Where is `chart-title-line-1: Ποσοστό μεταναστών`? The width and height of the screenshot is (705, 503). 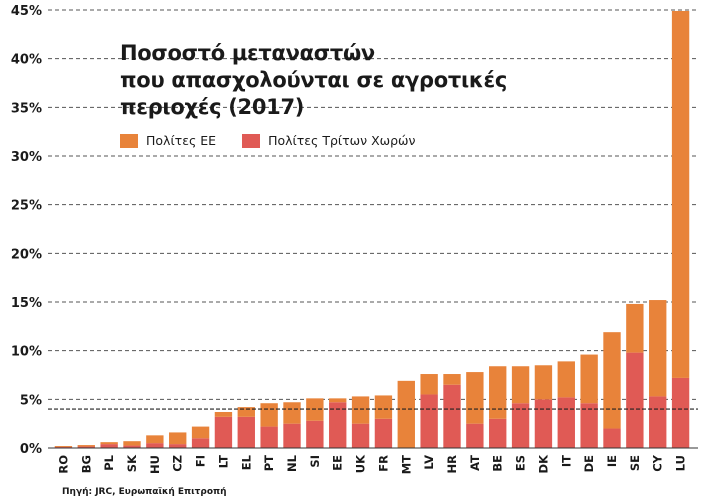 chart-title-line-1: Ποσοστό μεταναστών is located at coordinates (247, 53).